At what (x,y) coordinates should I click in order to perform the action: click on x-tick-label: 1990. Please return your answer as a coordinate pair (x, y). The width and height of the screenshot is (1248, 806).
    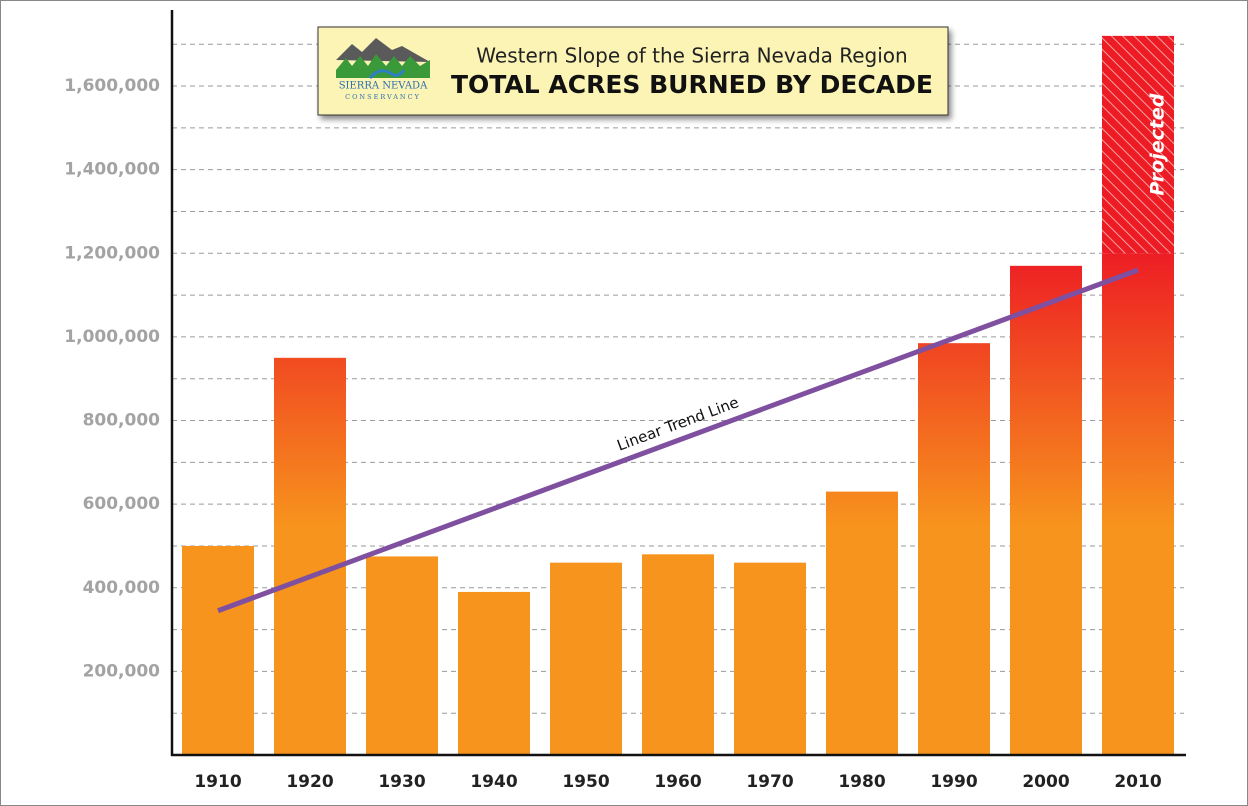
    Looking at the image, I should click on (953, 782).